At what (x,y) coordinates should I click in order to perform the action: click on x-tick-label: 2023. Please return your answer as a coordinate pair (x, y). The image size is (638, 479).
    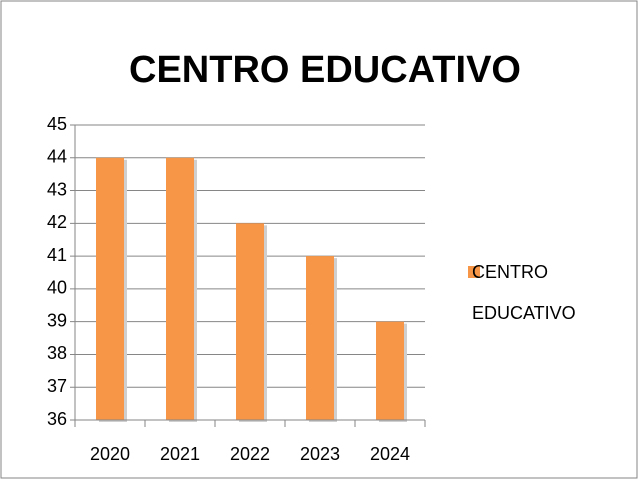
    Looking at the image, I should click on (320, 454).